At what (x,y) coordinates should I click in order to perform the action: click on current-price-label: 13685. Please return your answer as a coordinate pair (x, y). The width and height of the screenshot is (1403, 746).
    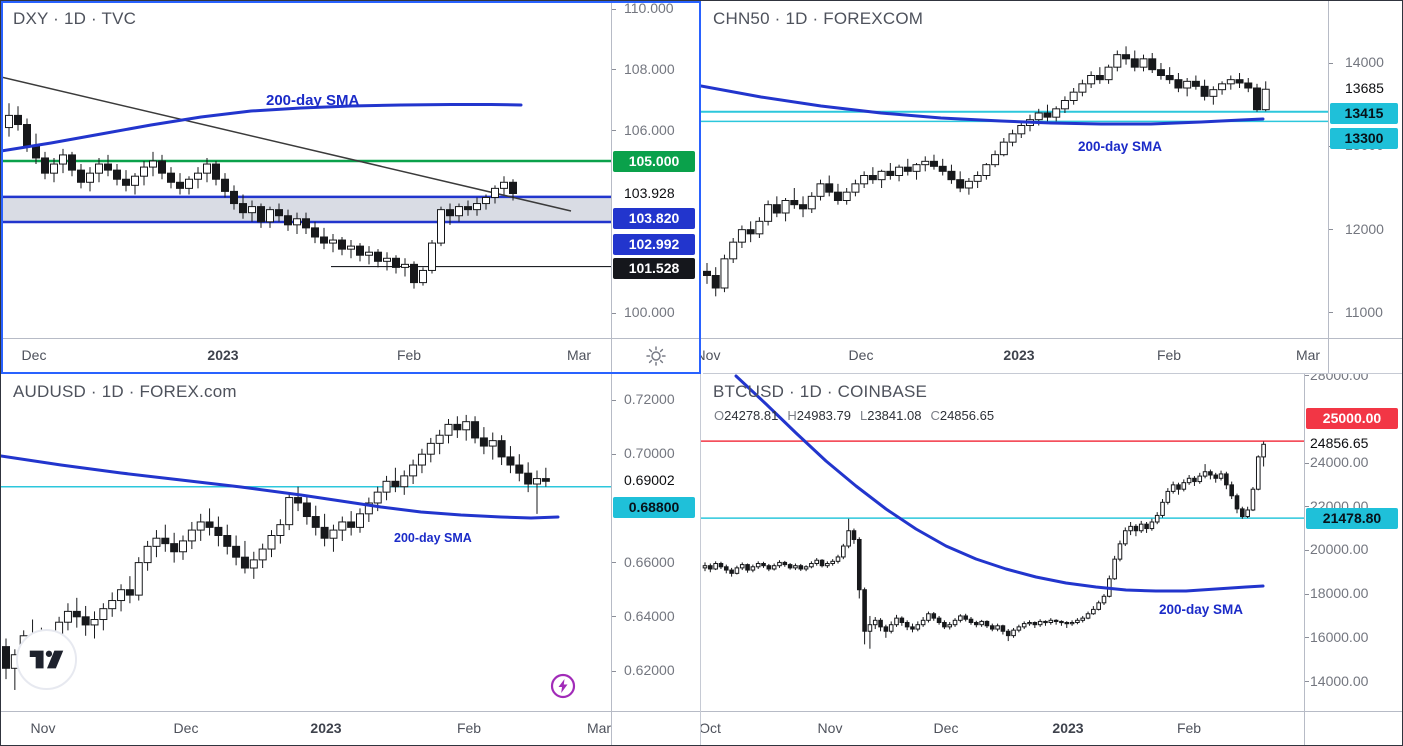
    Looking at the image, I should click on (1364, 88).